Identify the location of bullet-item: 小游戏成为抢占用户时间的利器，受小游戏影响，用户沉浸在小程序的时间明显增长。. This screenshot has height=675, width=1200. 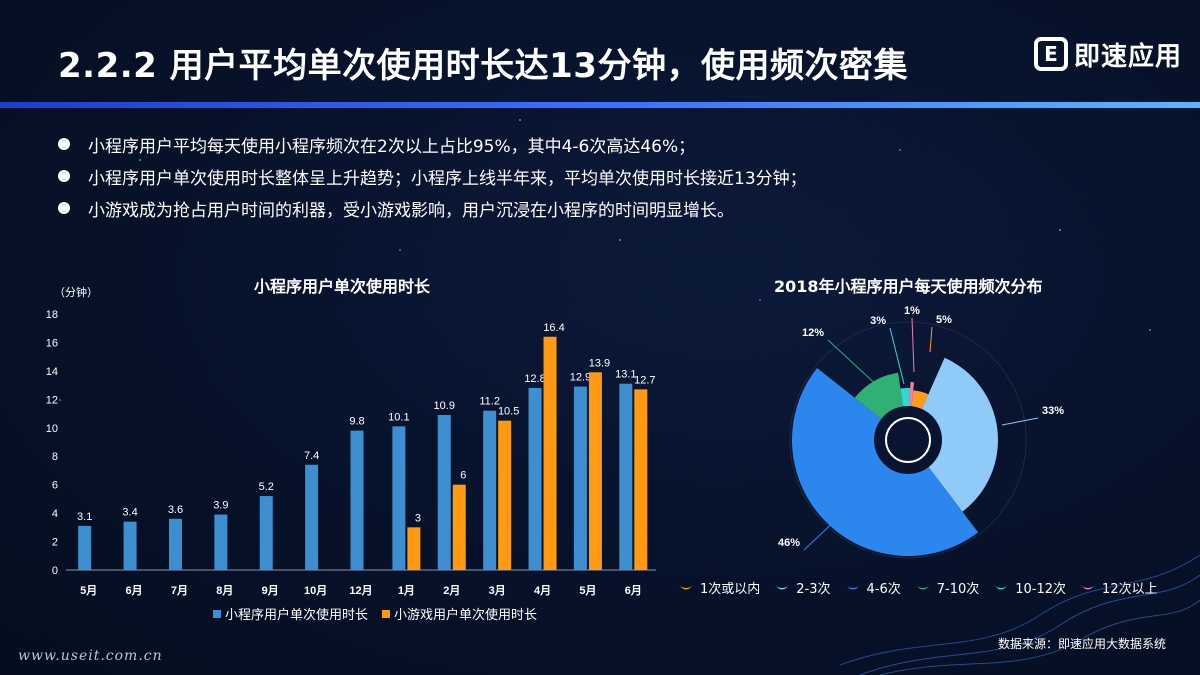
(432, 208).